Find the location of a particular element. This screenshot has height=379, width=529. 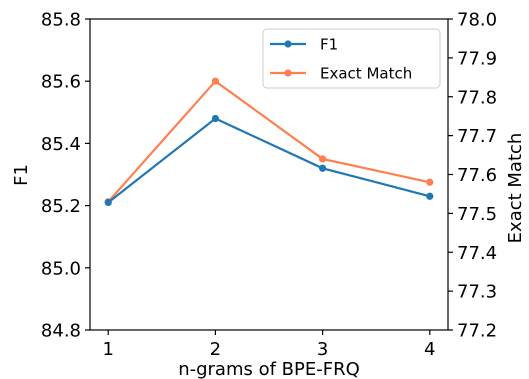

right-tick-label: 77.7 is located at coordinates (477, 136).